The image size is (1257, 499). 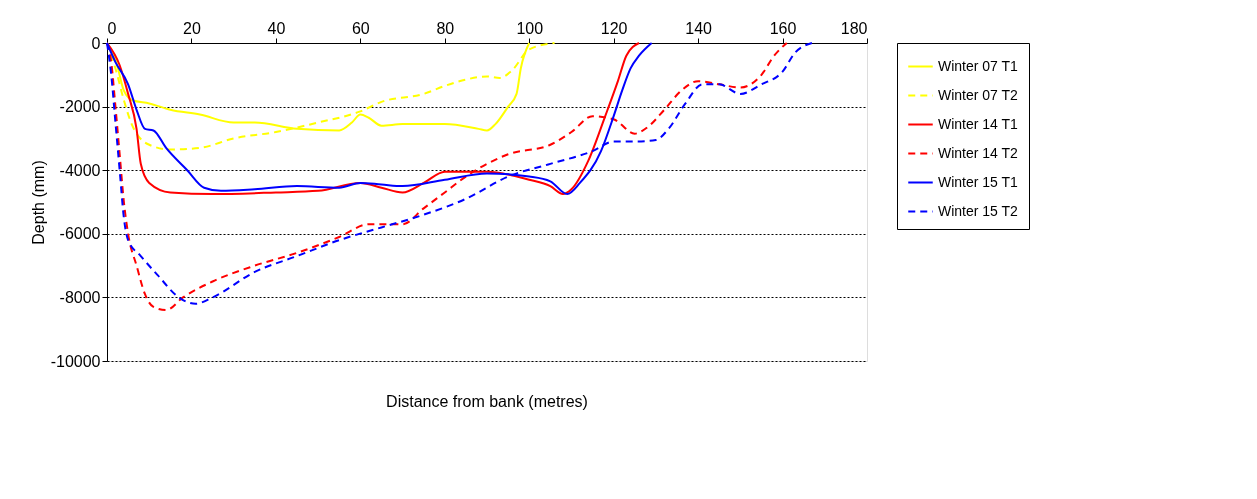 What do you see at coordinates (360, 28) in the screenshot?
I see `x-tick-label: 60` at bounding box center [360, 28].